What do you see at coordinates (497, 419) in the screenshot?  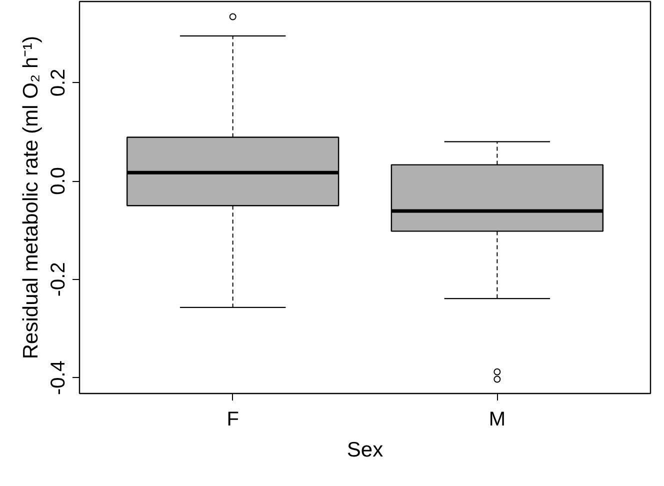 I see `x-tick-label: M` at bounding box center [497, 419].